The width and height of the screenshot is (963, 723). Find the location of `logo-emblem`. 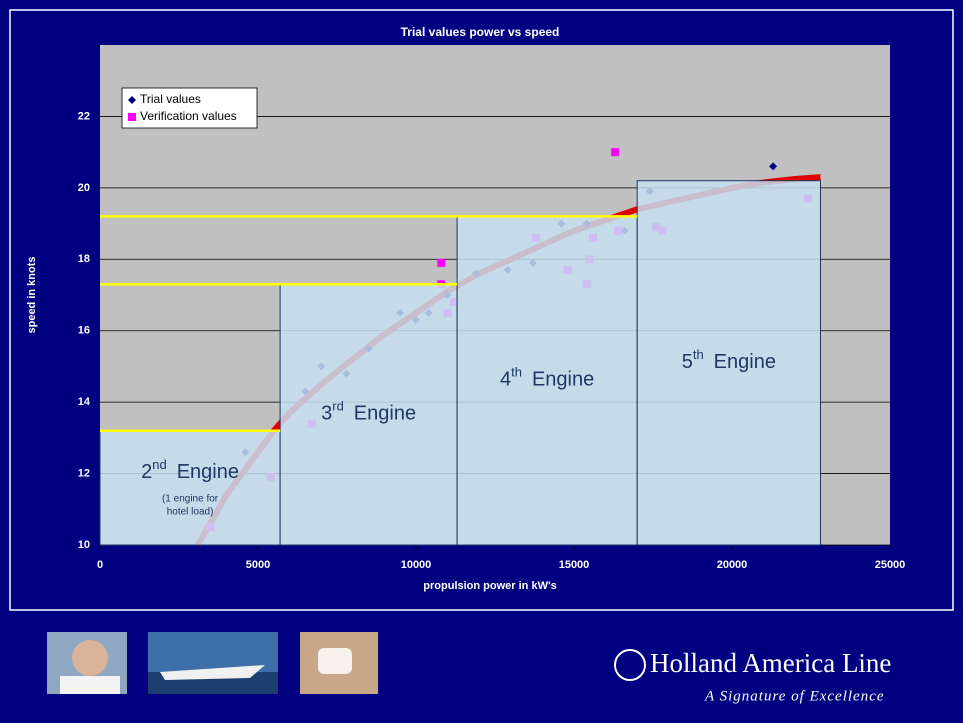

logo-emblem is located at coordinates (630, 665).